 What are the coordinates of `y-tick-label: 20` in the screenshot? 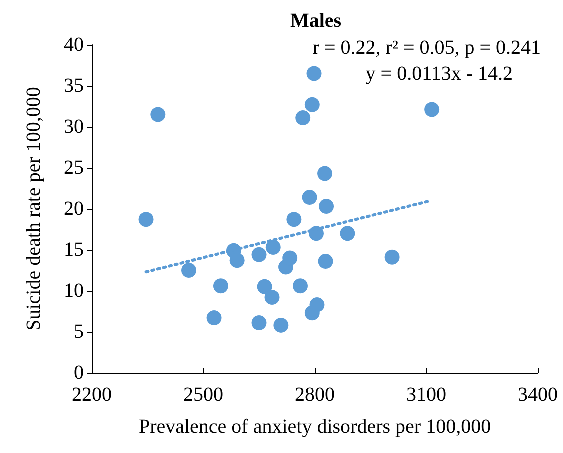 It's located at (74, 209).